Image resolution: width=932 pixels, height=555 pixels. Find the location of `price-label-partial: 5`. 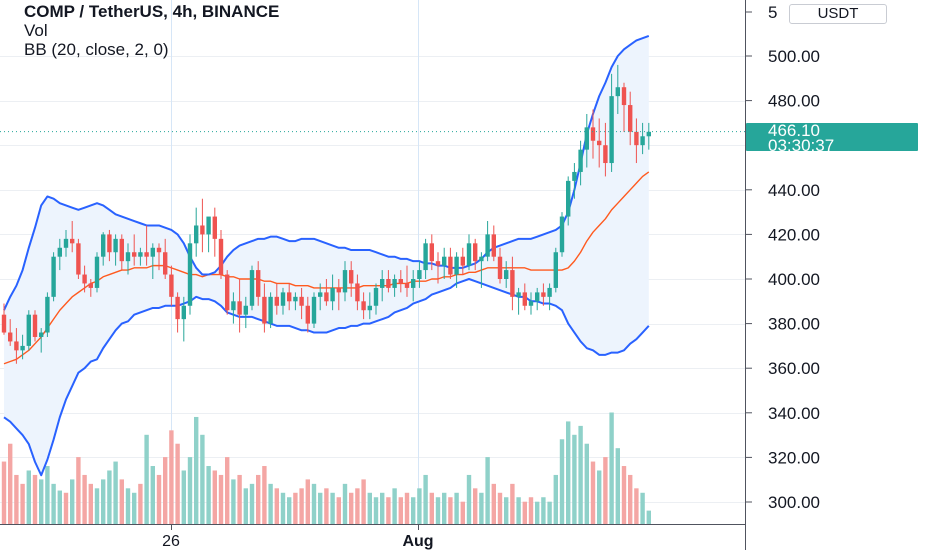

price-label-partial: 5 is located at coordinates (772, 12).